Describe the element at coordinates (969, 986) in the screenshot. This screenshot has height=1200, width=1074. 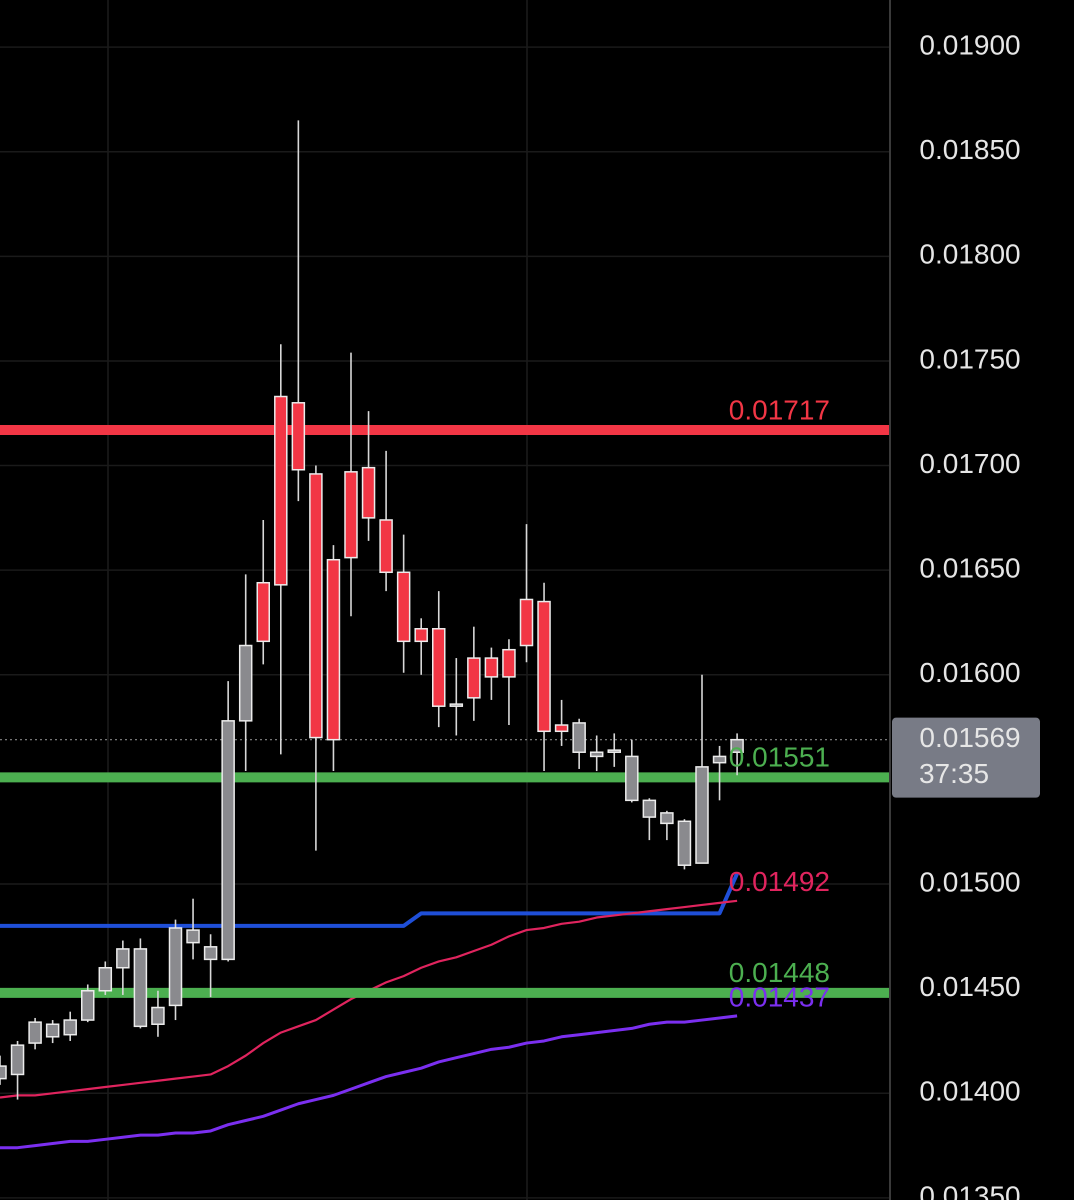
I see `y-tick-label: 0.01450` at that location.